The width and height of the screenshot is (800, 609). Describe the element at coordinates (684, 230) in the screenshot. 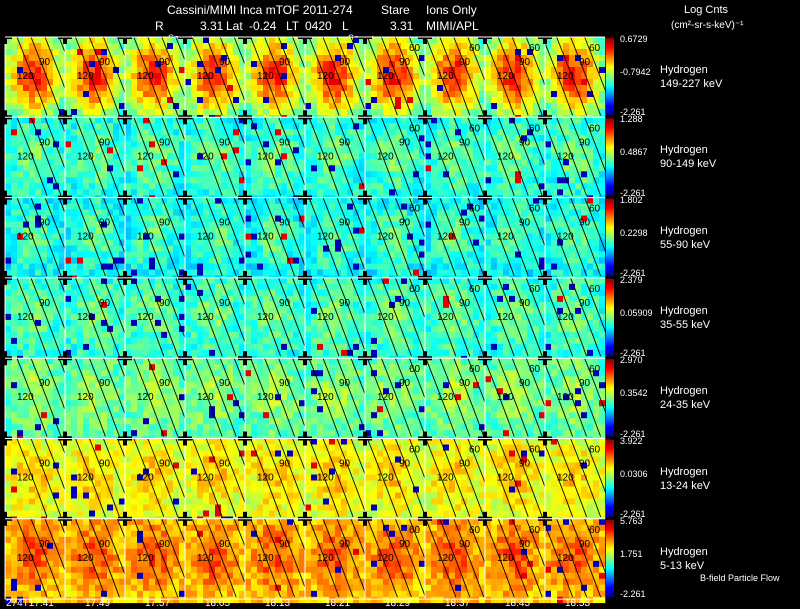

I see `species-name: Hydrogen` at that location.